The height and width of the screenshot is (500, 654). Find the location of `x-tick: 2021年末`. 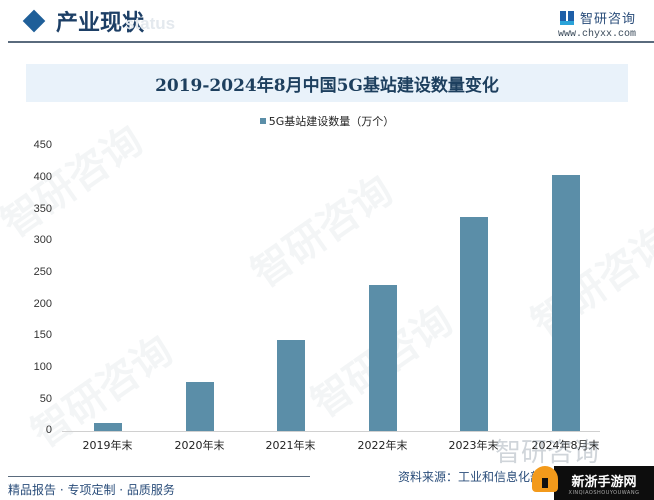

x-tick: 2021年末 is located at coordinates (290, 445).